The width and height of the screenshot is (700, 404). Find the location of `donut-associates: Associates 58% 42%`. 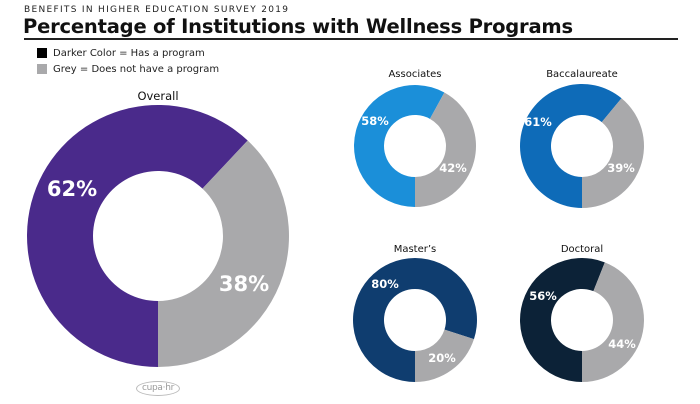

donut-associates: Associates 58% 42% is located at coordinates (414, 138).